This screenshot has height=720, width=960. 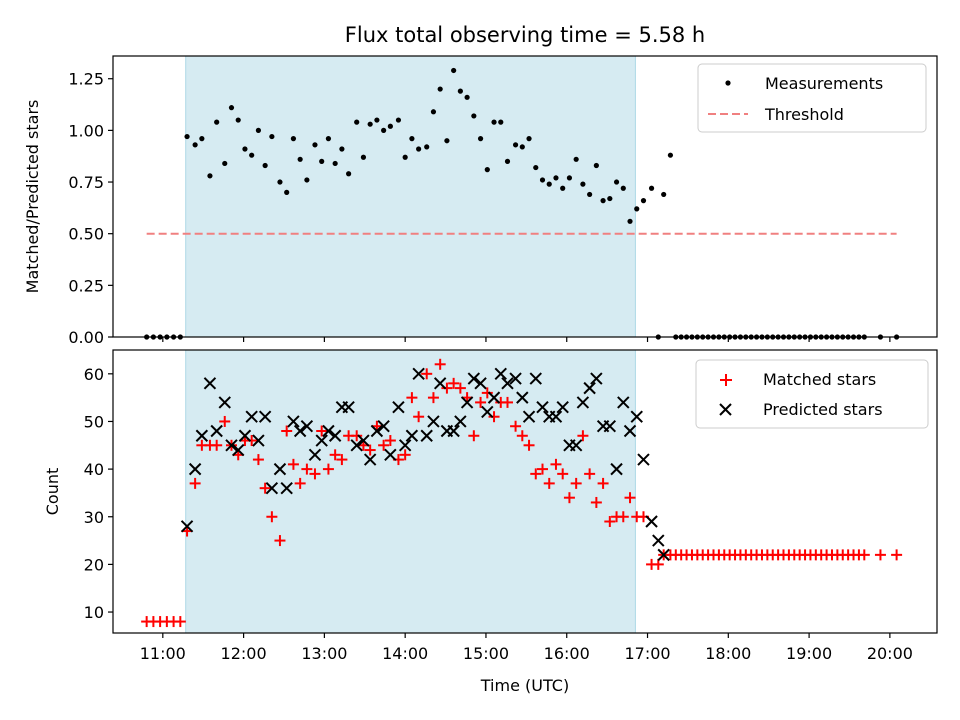 I want to click on x-tick-label: 11:00, so click(x=163, y=653).